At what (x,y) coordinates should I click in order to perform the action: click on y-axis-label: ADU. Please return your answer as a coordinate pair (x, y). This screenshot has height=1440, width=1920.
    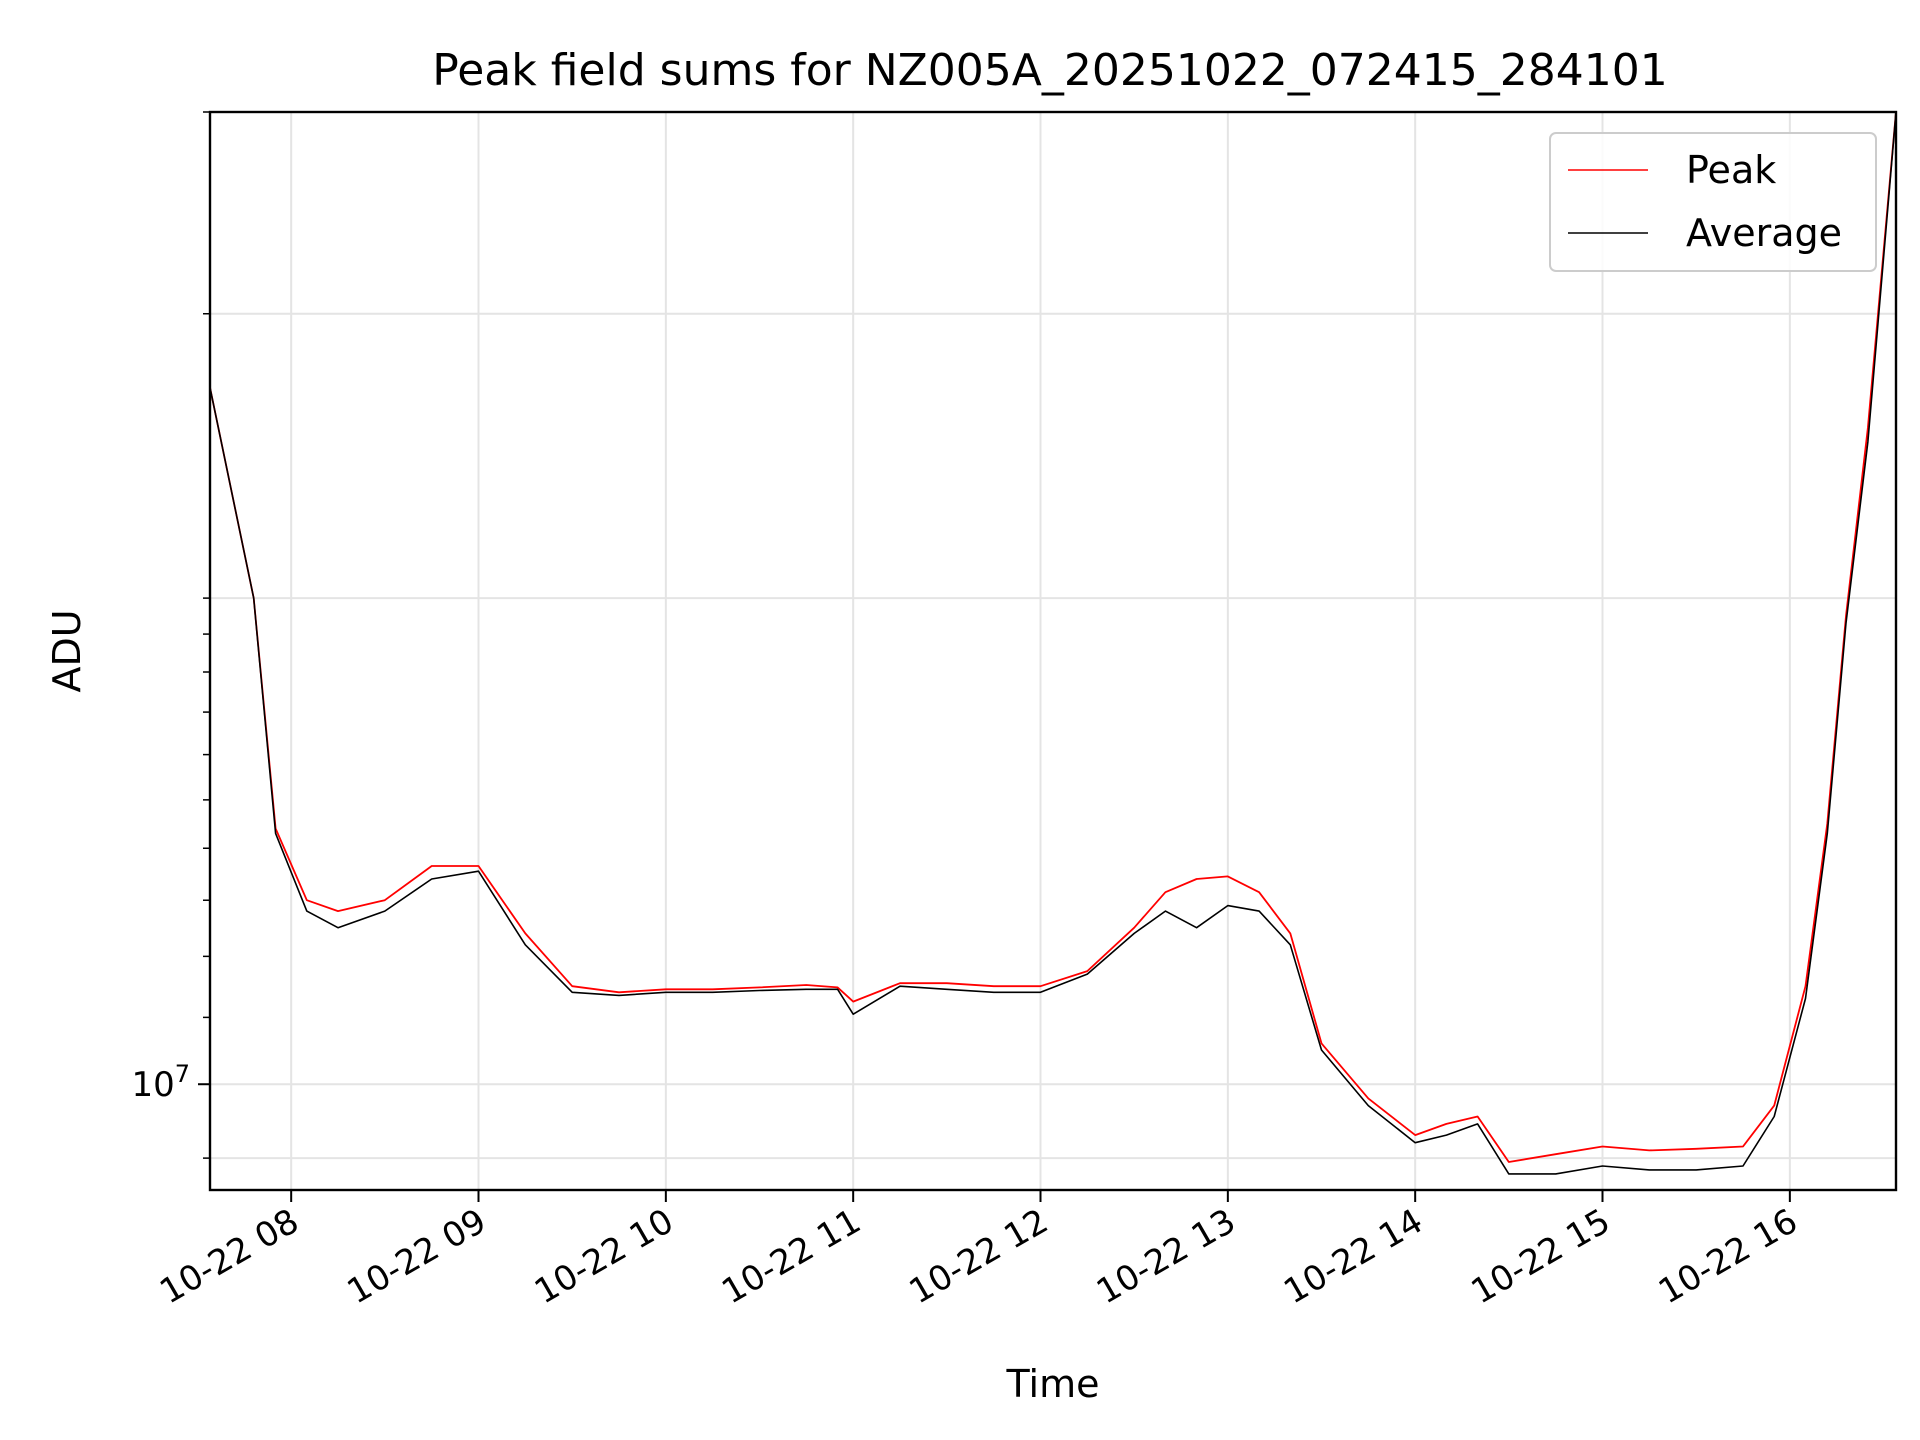
    Looking at the image, I should click on (67, 650).